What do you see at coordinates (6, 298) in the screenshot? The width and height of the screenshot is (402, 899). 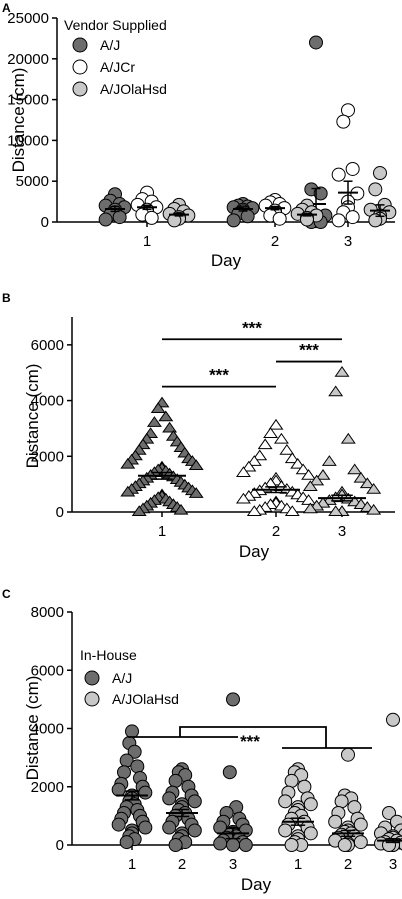 I see `panel-label: B` at bounding box center [6, 298].